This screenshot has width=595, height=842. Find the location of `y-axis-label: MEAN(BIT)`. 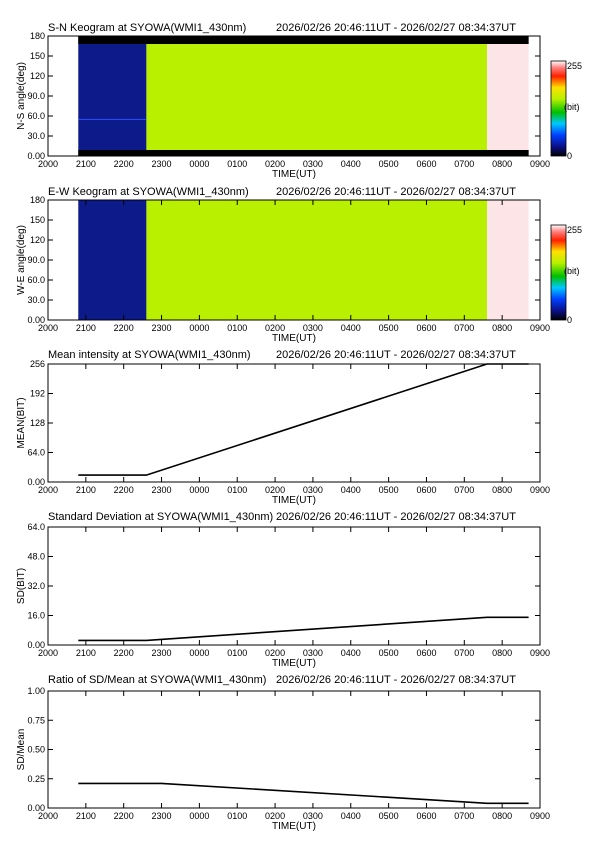

y-axis-label: MEAN(BIT) is located at coordinates (21, 422).